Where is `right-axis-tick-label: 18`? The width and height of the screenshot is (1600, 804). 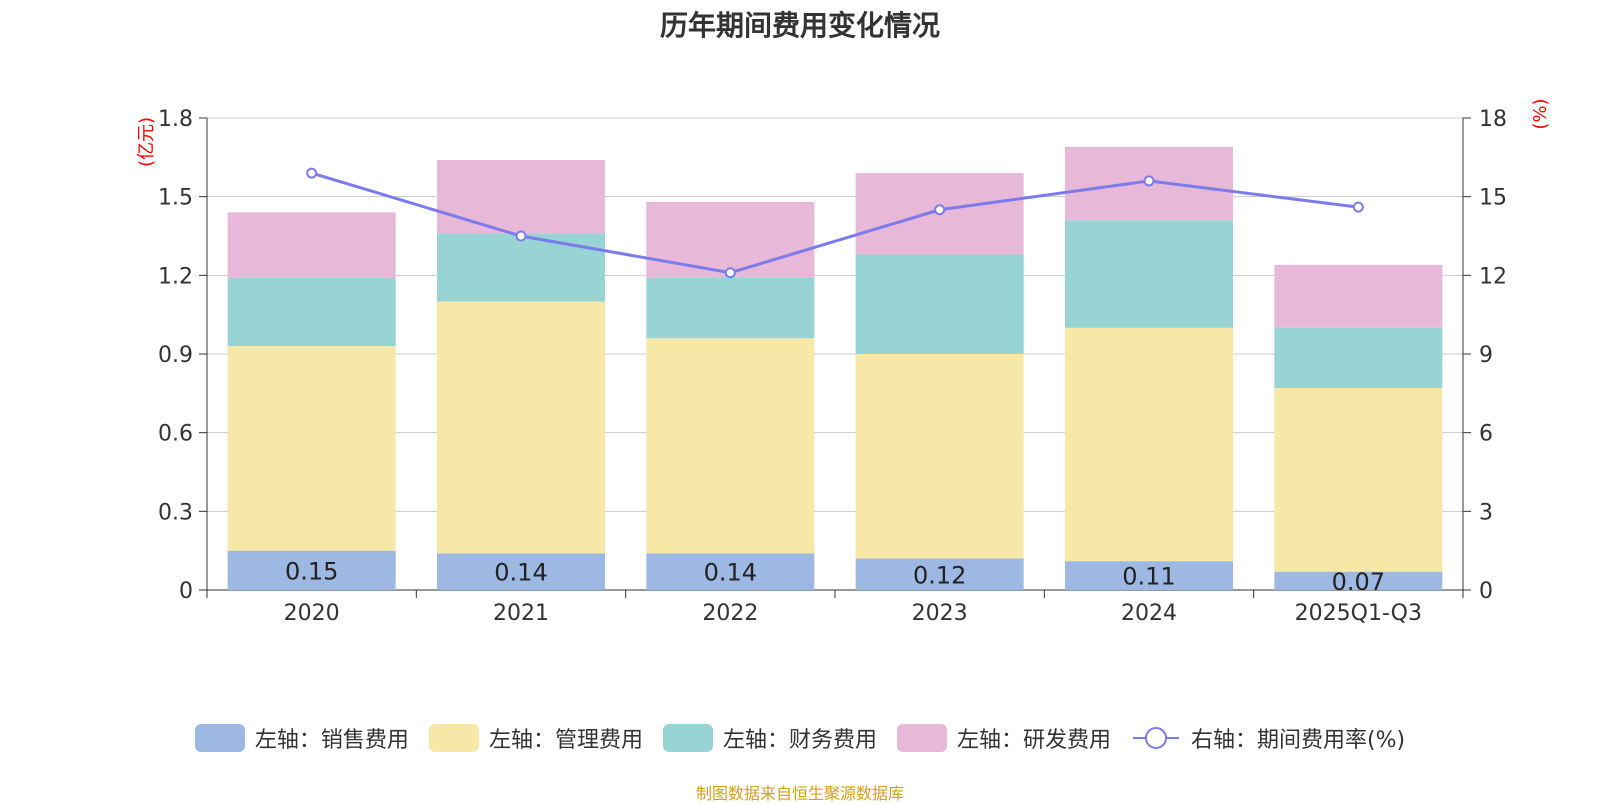
right-axis-tick-label: 18 is located at coordinates (1493, 119).